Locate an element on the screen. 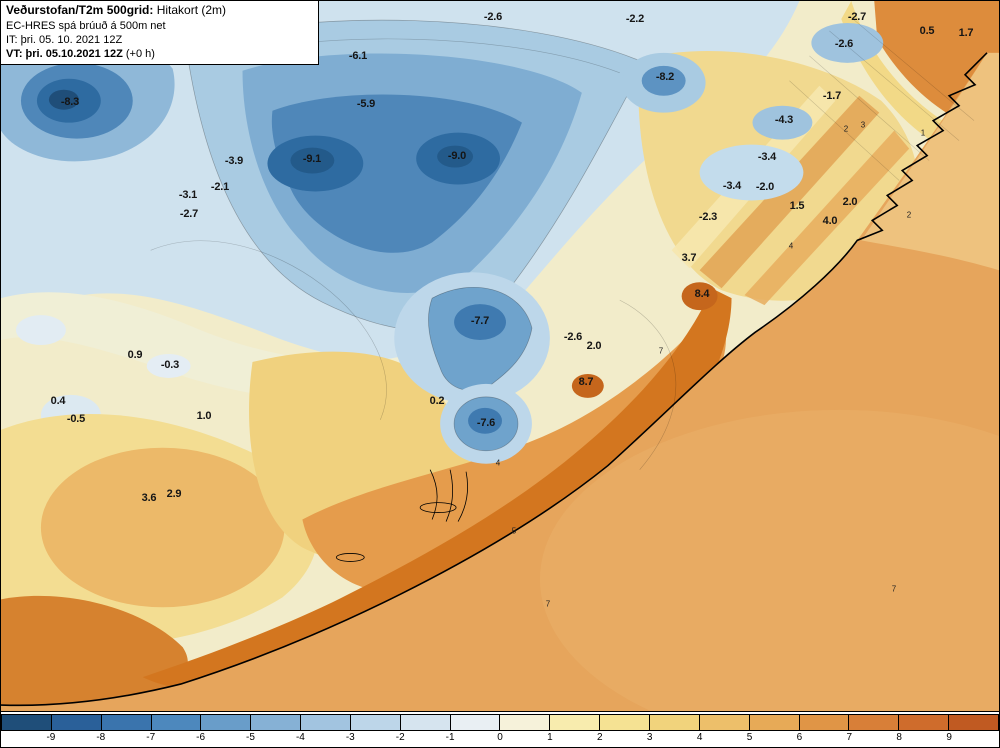 The width and height of the screenshot is (1000, 748). colorbar-tick: -1 is located at coordinates (450, 737).